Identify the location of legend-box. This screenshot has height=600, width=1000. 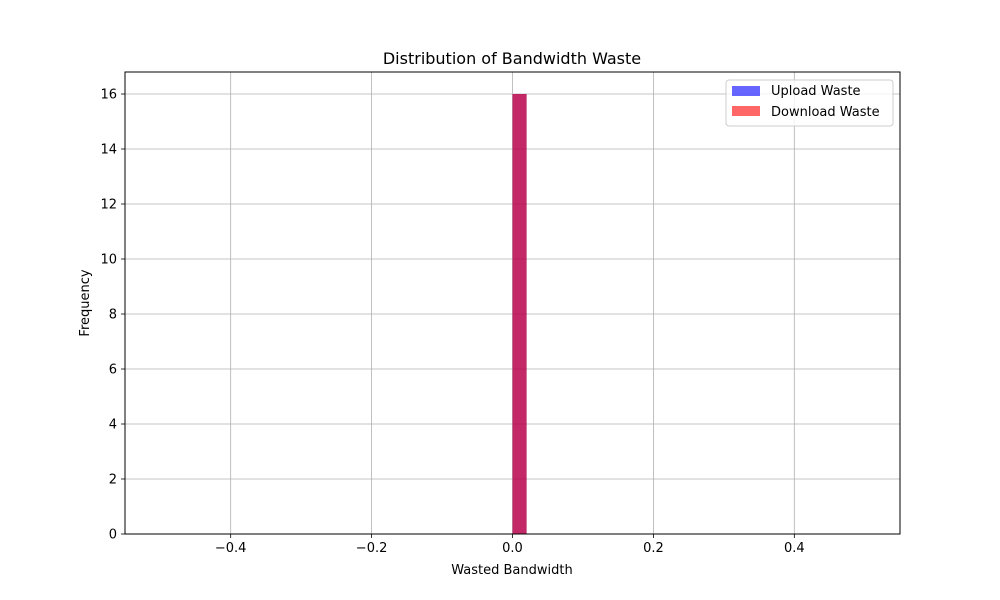
(809, 103).